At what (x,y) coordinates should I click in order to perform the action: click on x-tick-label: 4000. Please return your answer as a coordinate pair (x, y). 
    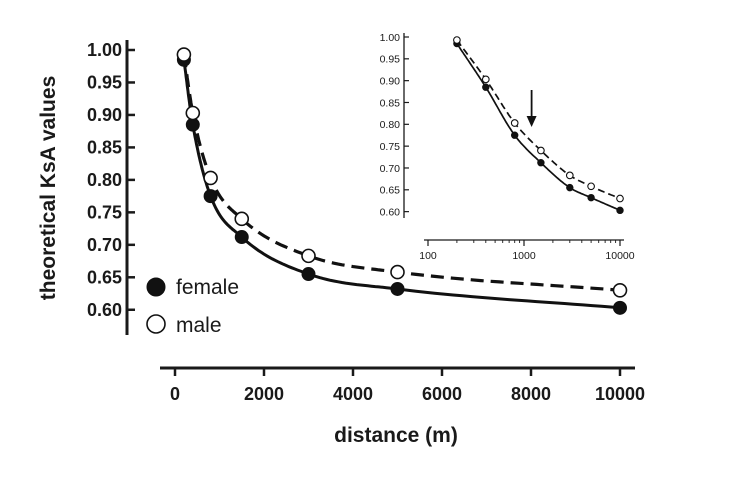
    Looking at the image, I should click on (353, 394).